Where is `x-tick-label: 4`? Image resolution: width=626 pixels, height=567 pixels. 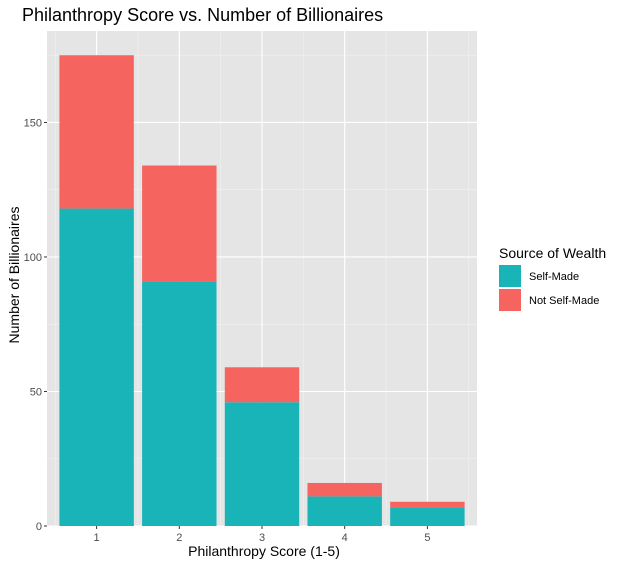 x-tick-label: 4 is located at coordinates (345, 538).